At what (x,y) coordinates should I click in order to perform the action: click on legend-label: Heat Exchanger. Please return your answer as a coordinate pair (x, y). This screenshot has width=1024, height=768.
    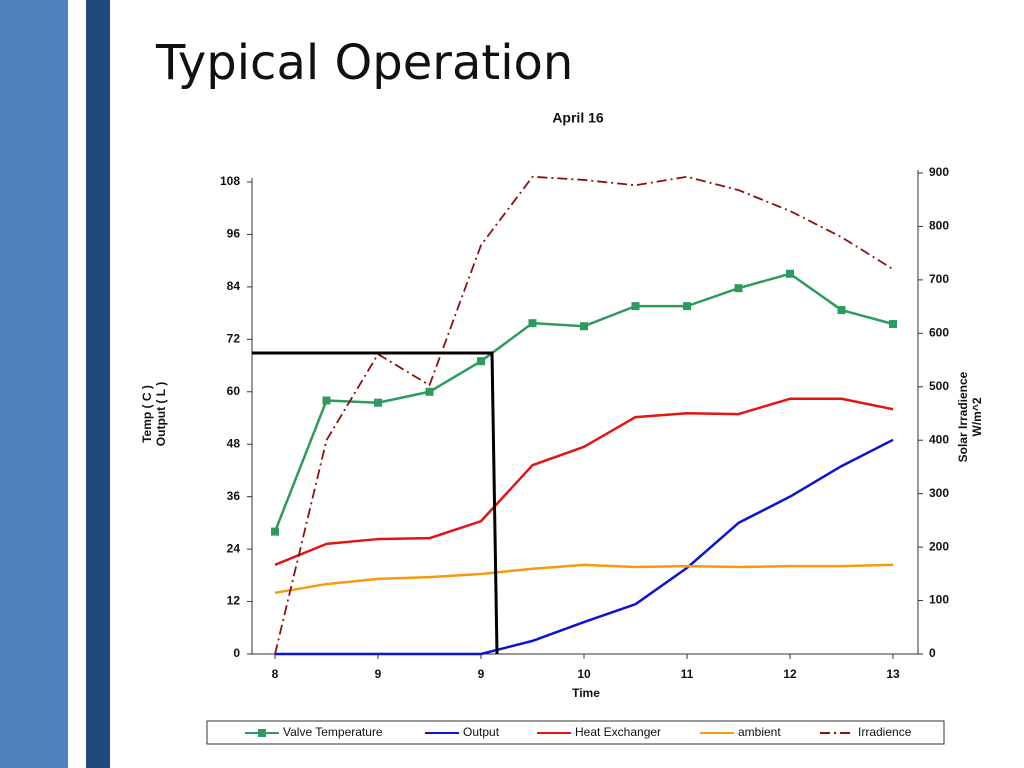
    Looking at the image, I should click on (618, 732).